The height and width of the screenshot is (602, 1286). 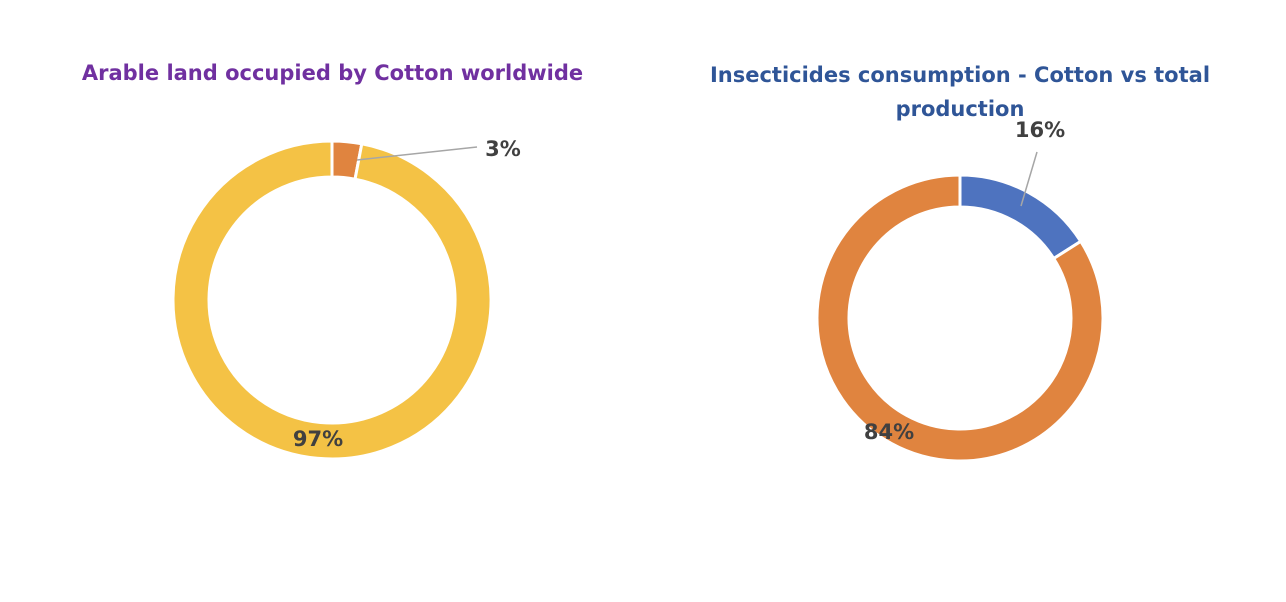 What do you see at coordinates (332, 73) in the screenshot?
I see `chart-title-arable-land: Arable land occupied by Cotton worldwide` at bounding box center [332, 73].